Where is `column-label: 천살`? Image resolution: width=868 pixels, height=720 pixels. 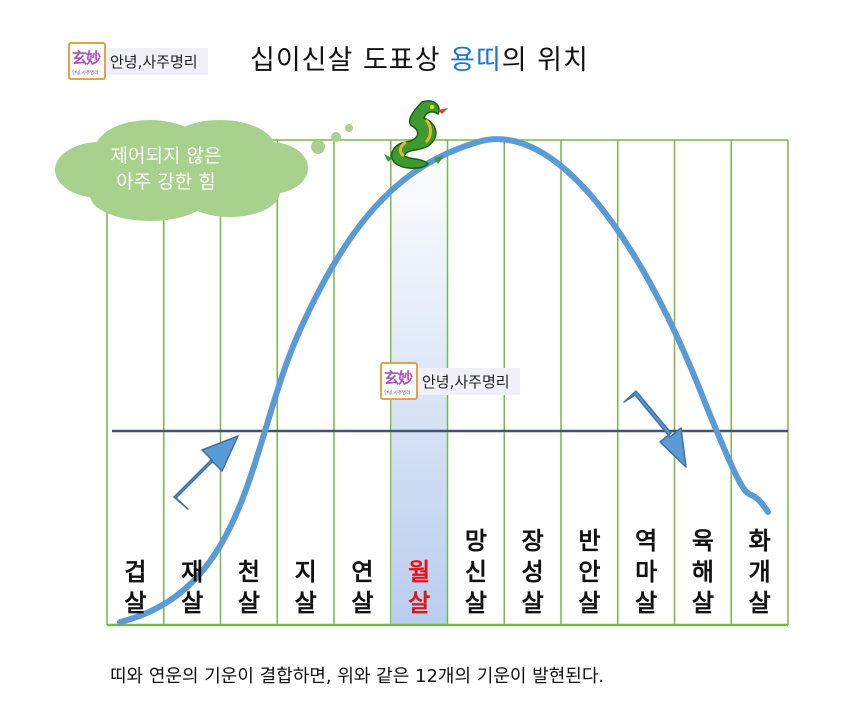
column-label: 천살 is located at coordinates (249, 587).